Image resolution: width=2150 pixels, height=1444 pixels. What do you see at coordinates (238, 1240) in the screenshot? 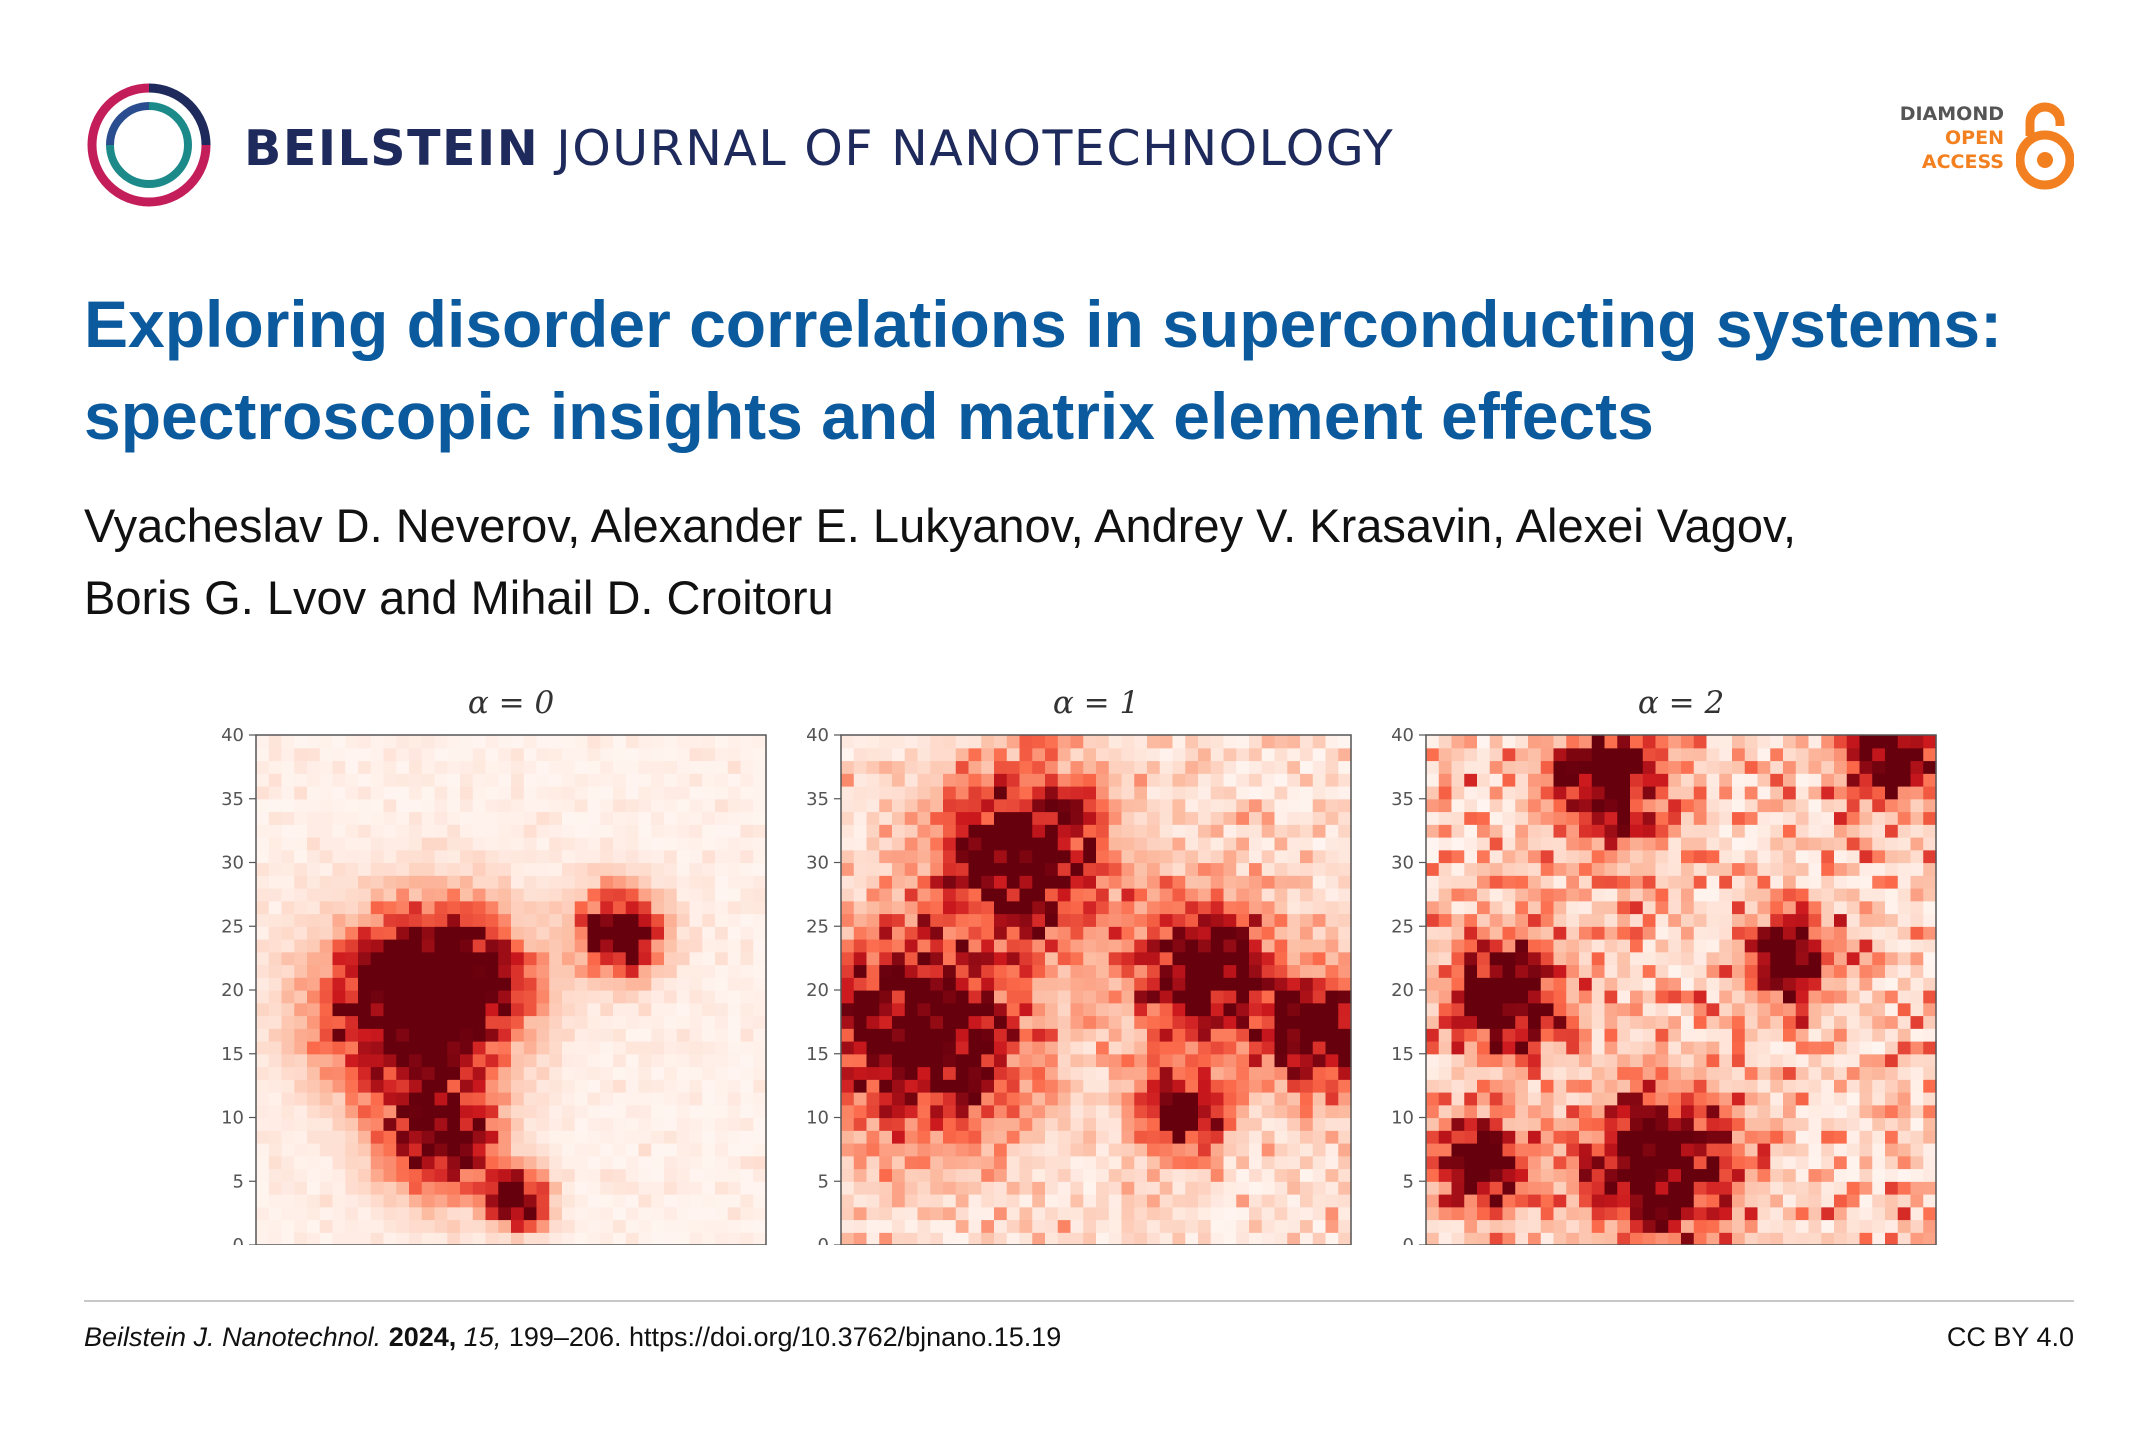
I see `y-tick-label: 0` at bounding box center [238, 1240].